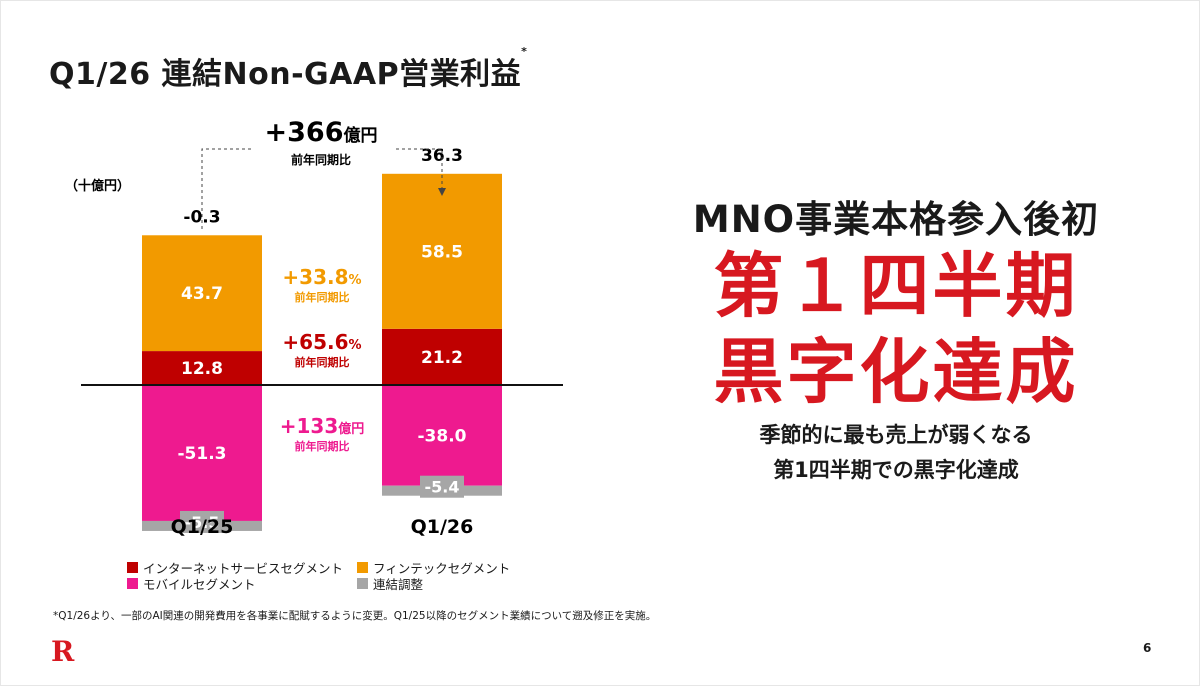  What do you see at coordinates (226, 188) in the screenshot?
I see `connector-left` at bounding box center [226, 188].